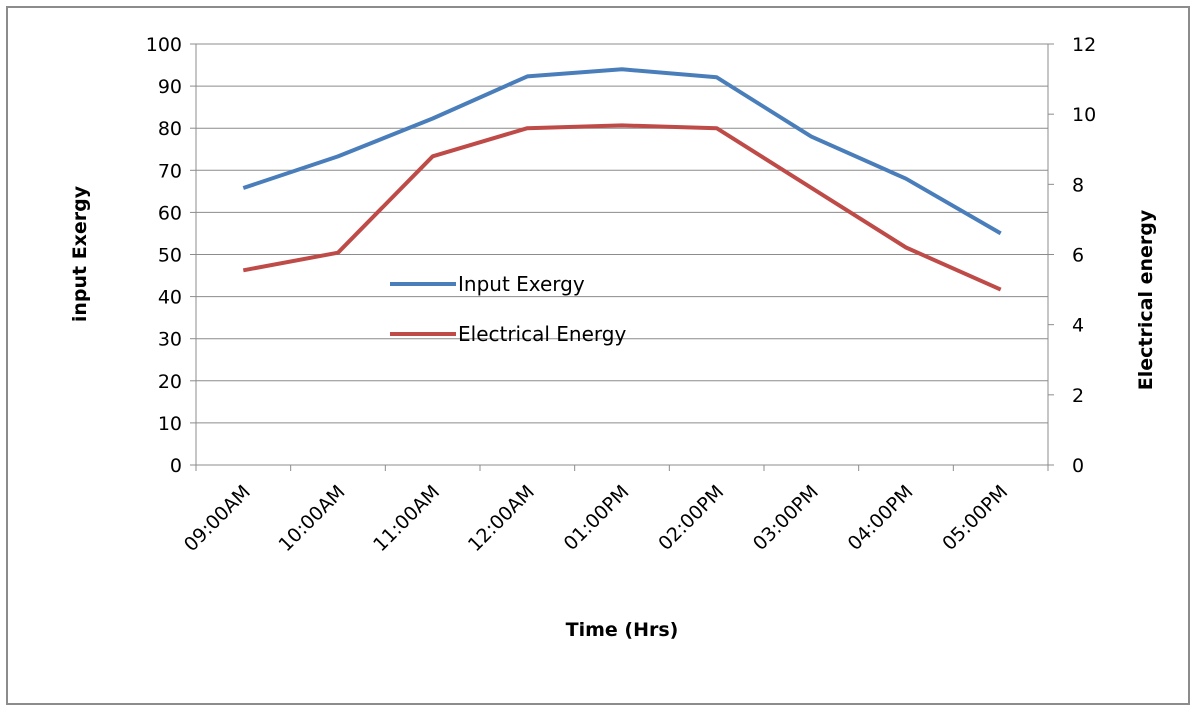 The height and width of the screenshot is (713, 1199). I want to click on x-tick-label: 03:00PM, so click(786, 518).